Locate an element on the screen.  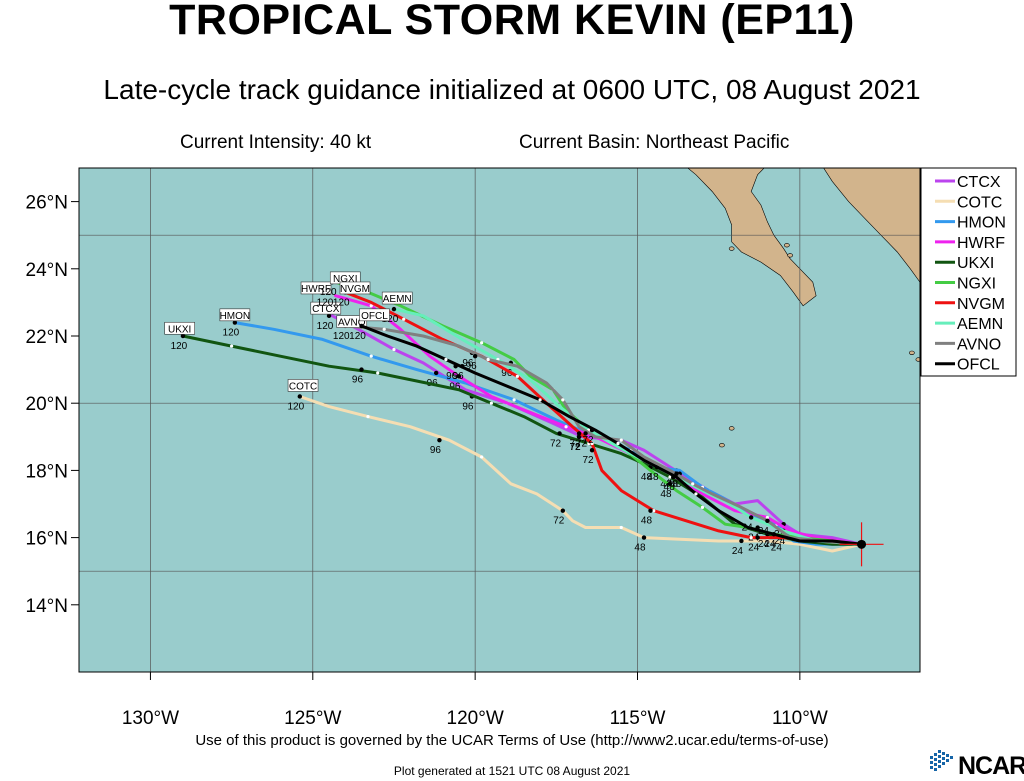
legend-item-cotc: COTC is located at coordinates (968, 202).